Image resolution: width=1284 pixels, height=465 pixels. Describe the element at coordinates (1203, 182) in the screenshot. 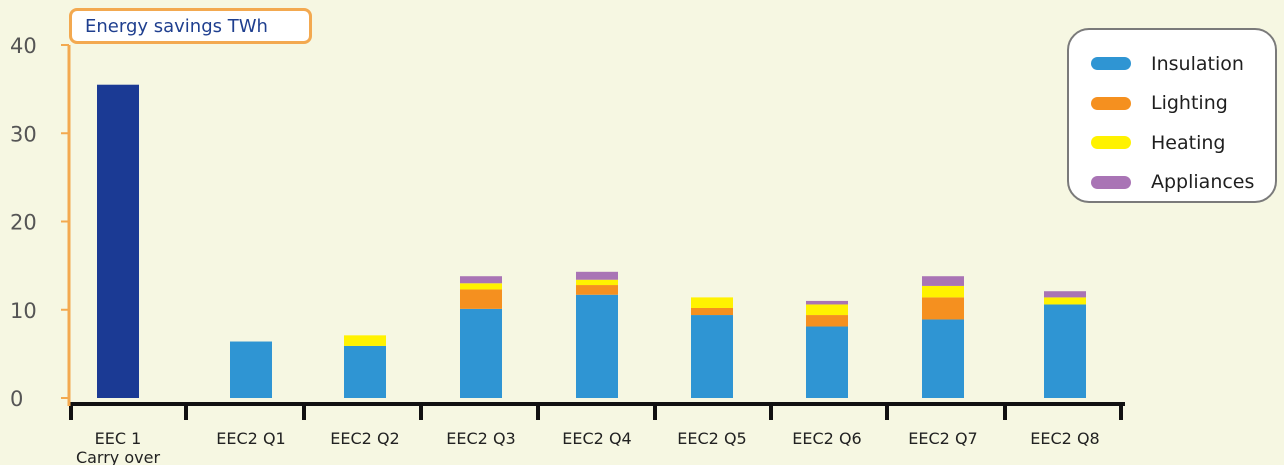

I see `legend-label: Appliances` at that location.